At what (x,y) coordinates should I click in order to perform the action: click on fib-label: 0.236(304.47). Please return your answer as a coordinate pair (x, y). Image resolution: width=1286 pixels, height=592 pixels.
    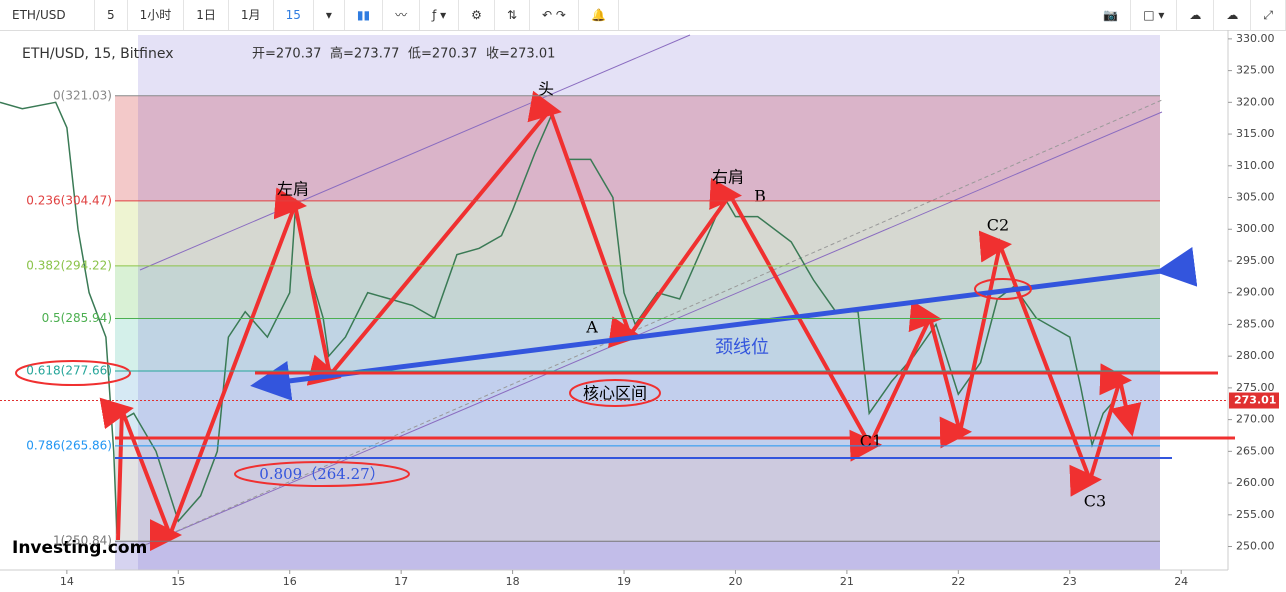
    Looking at the image, I should click on (69, 200).